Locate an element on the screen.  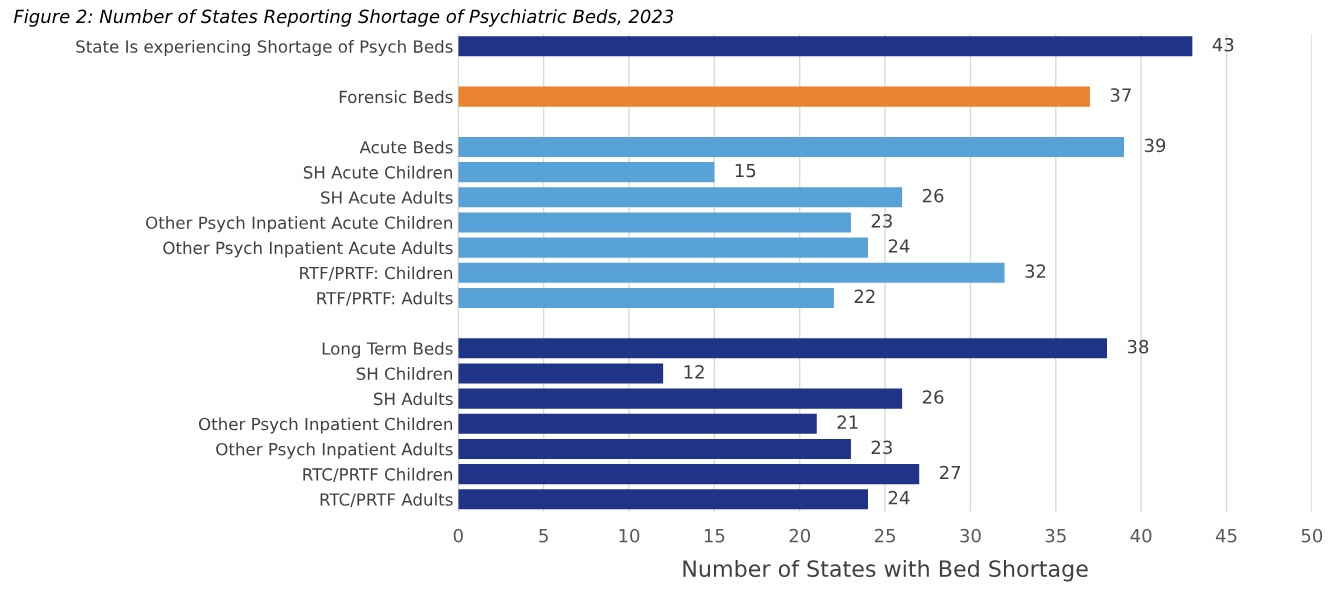
y-tick-label: Acute Beds is located at coordinates (406, 147).